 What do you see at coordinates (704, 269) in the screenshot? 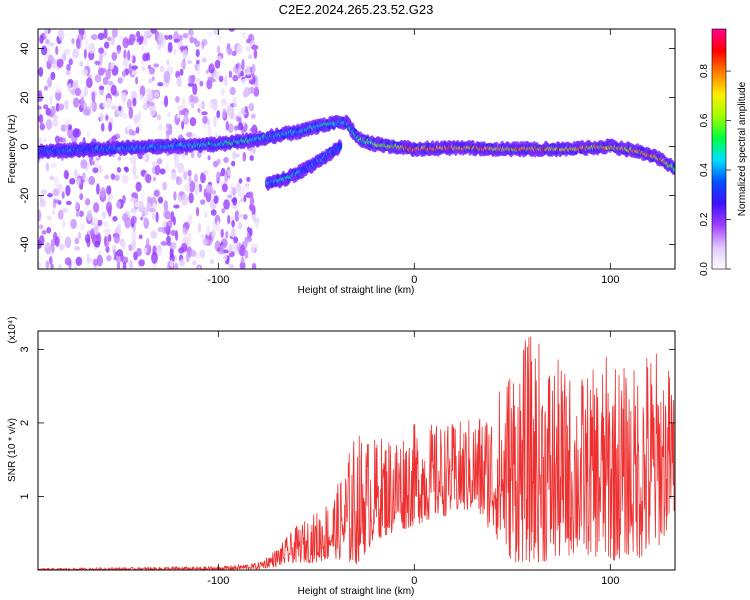
I see `colorbar-tick-label: 0.0` at bounding box center [704, 269].